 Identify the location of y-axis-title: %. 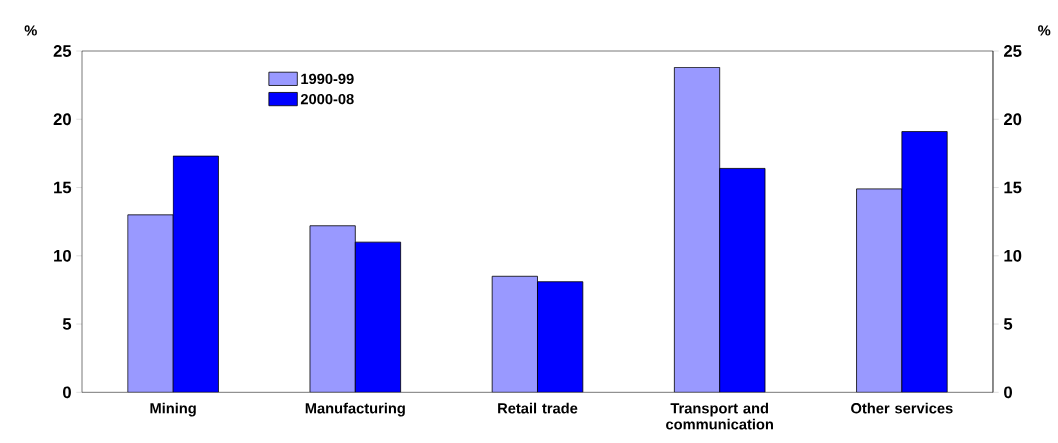
(30, 30).